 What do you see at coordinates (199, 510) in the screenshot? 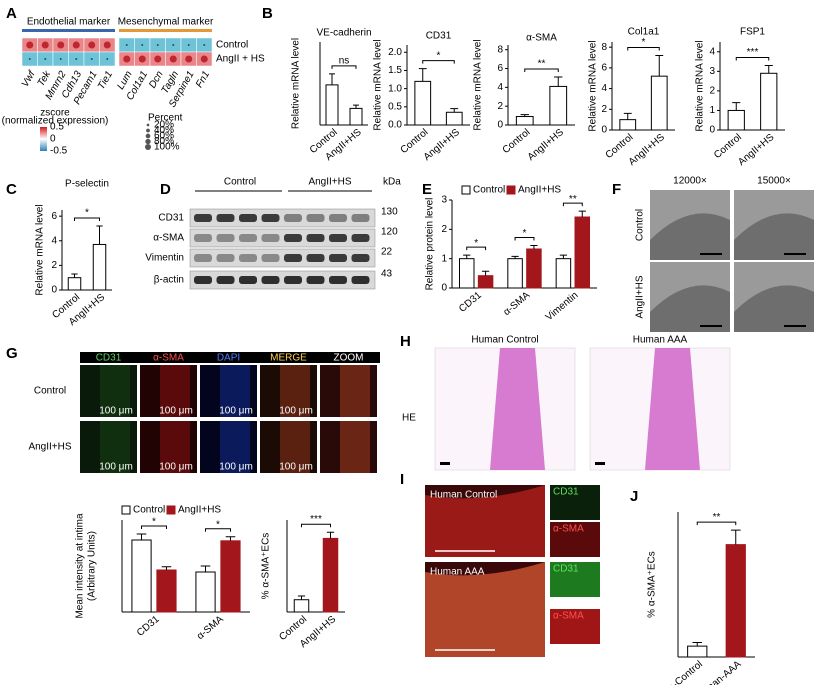
I see `legend-label: AngII+HS` at bounding box center [199, 510].